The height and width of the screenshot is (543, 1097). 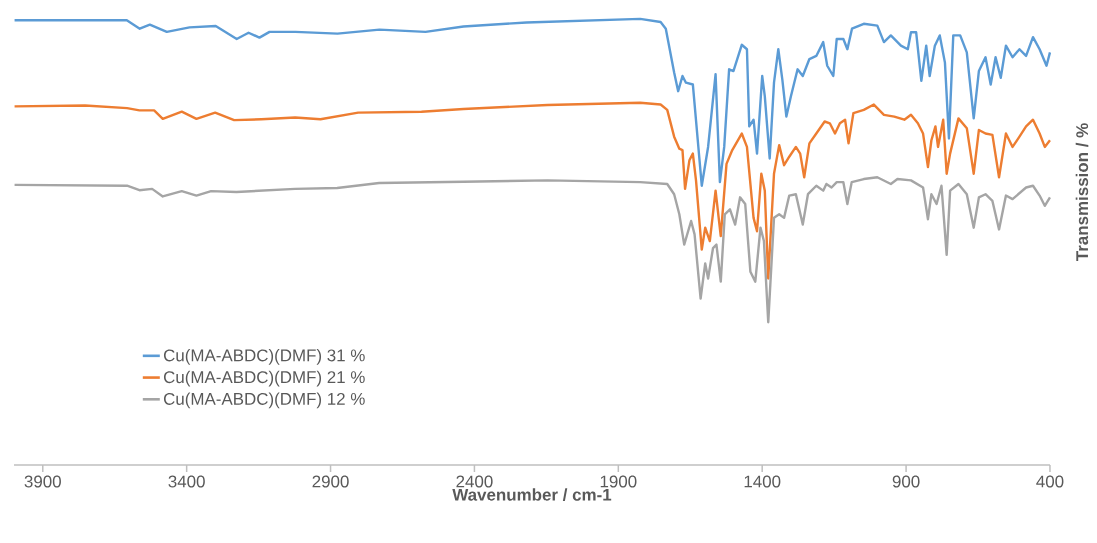 I want to click on x-tick-label: 3400, so click(x=186, y=481).